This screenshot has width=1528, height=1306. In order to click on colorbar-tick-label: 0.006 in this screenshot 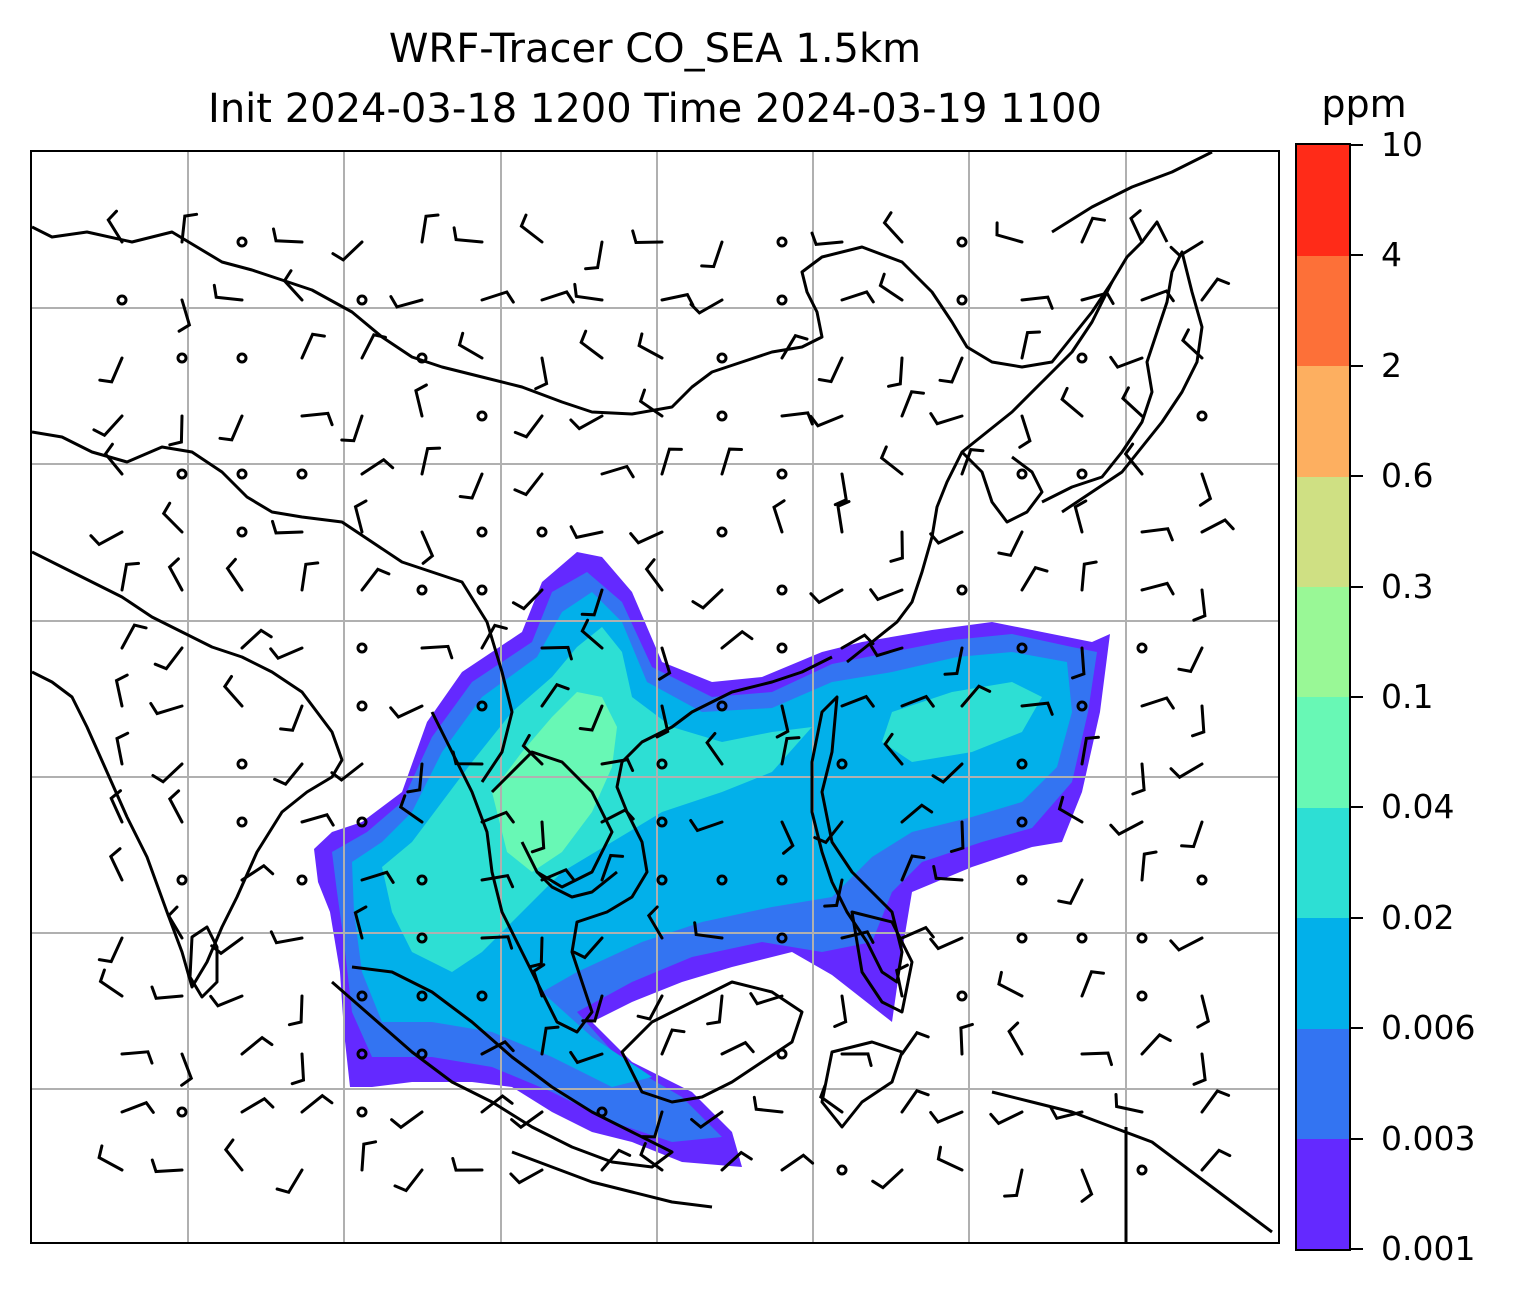, I will do `click(1428, 1028)`.